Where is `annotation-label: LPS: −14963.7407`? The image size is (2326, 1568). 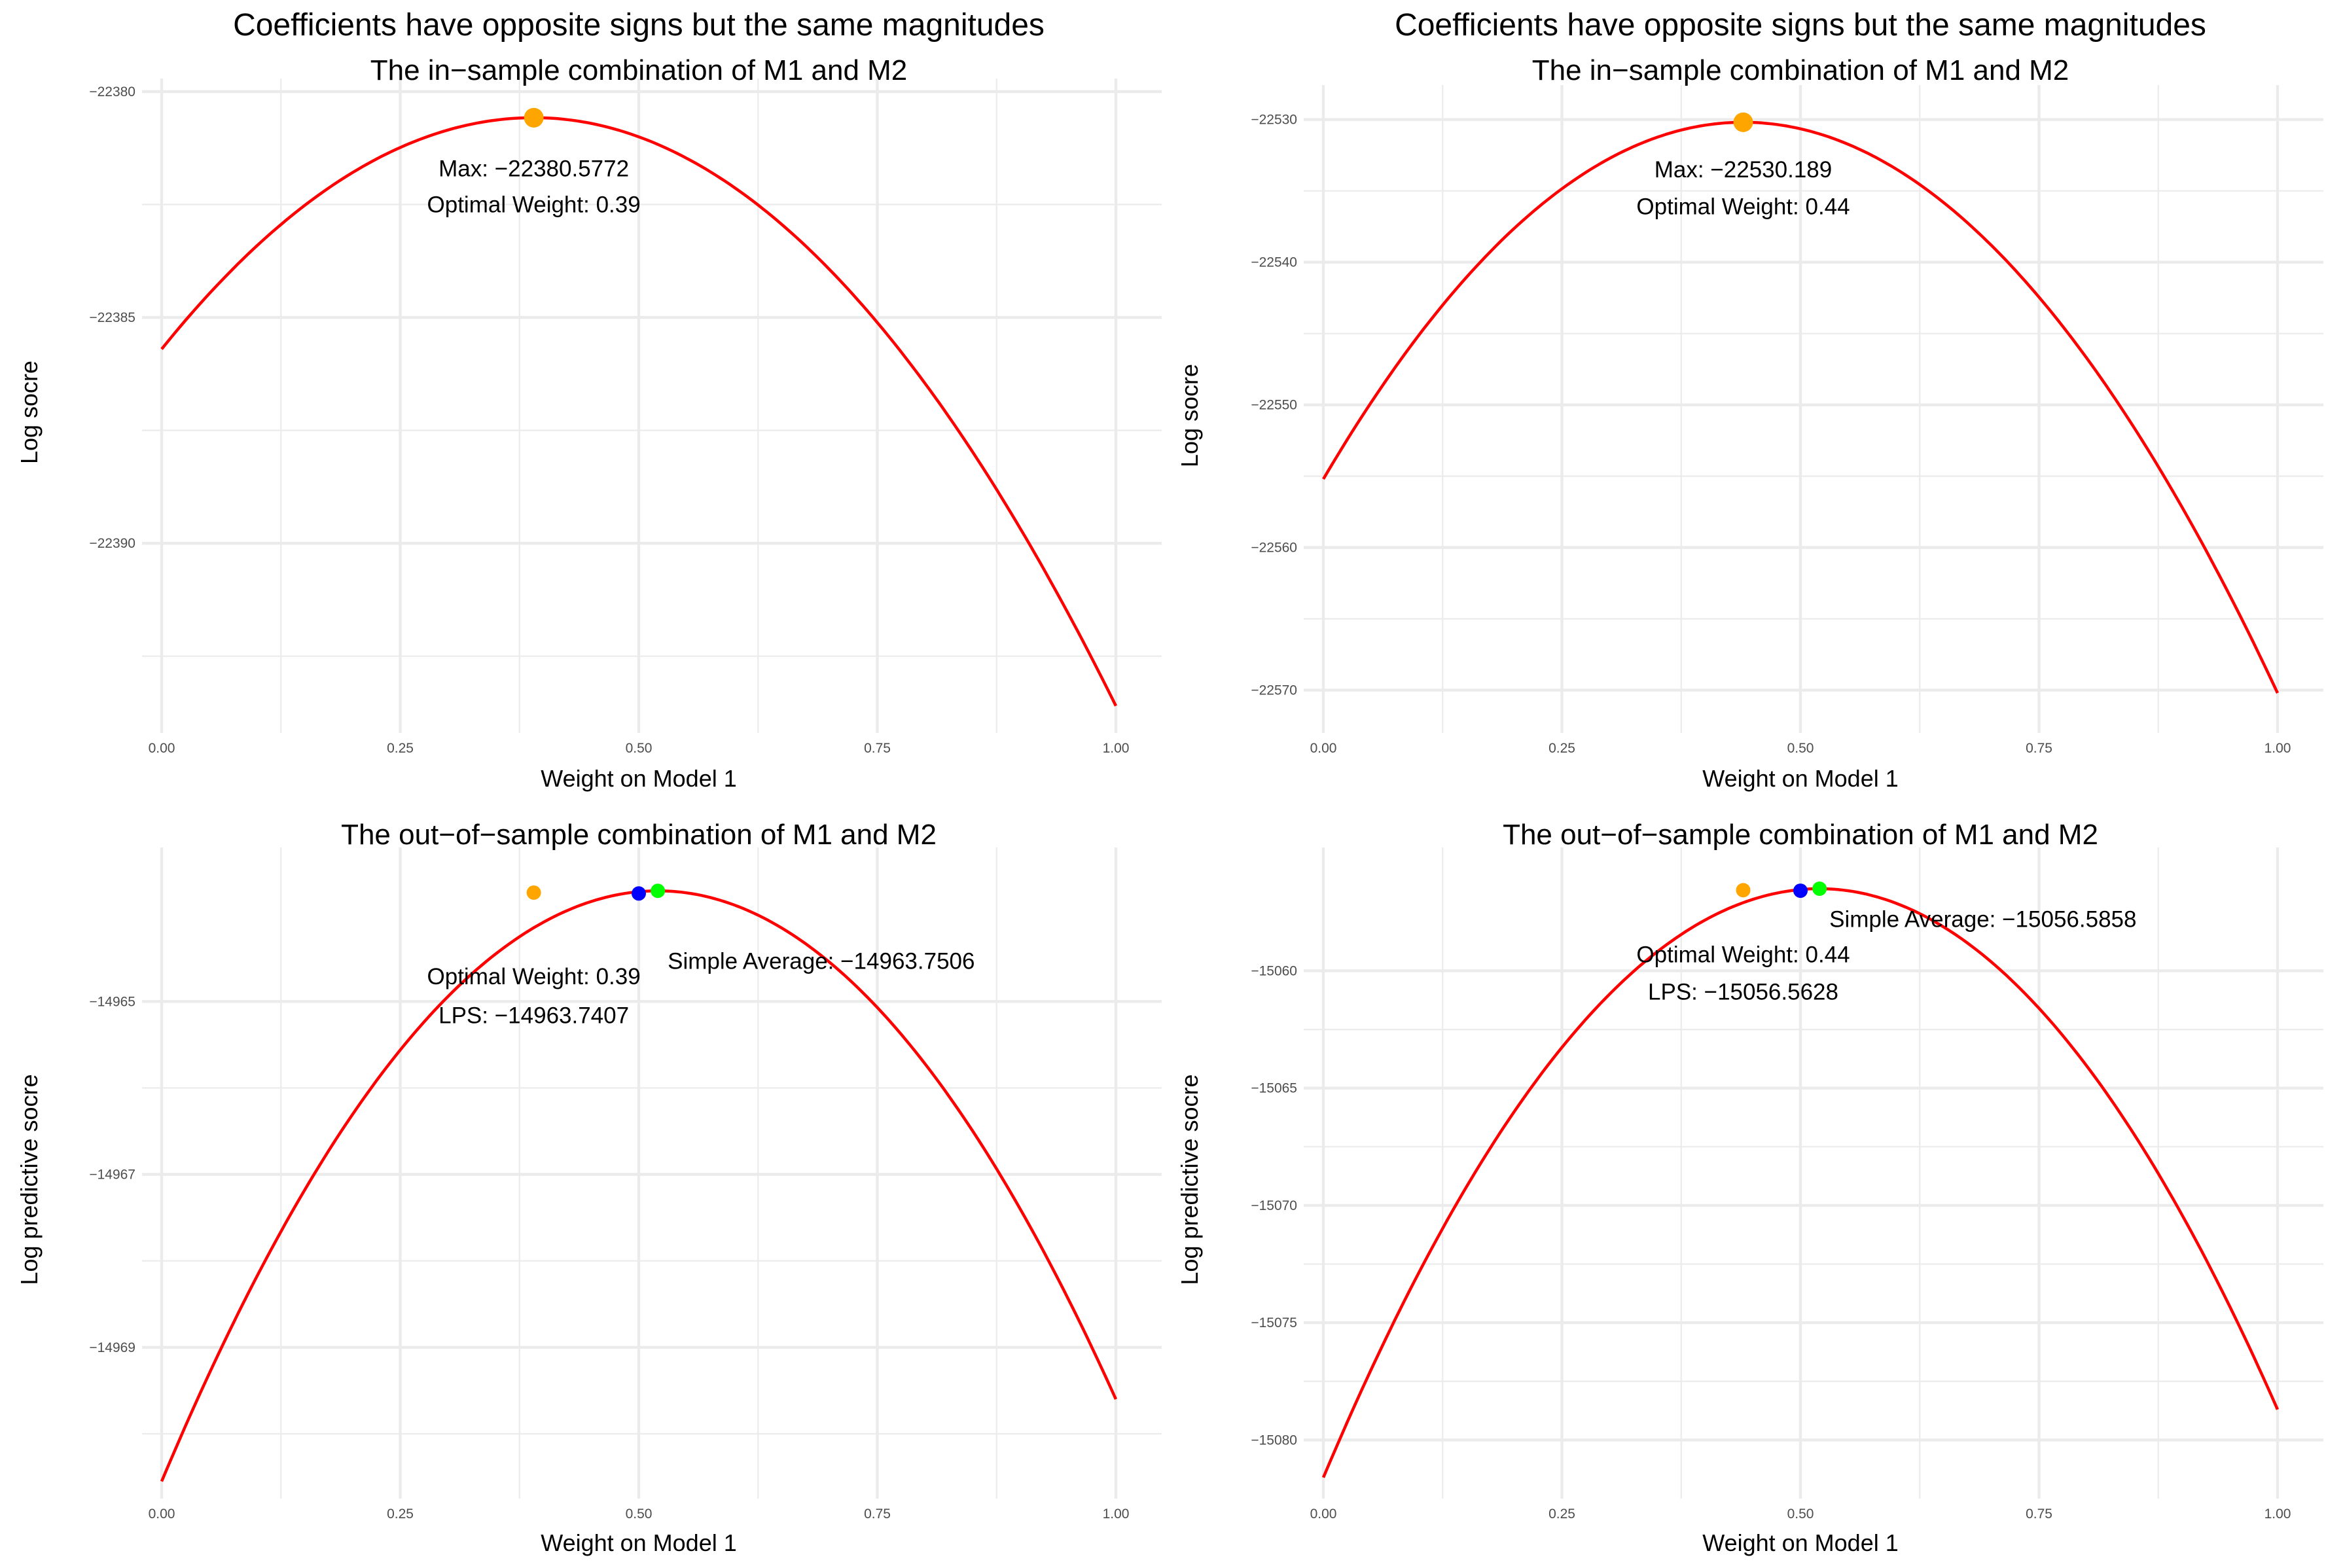 annotation-label: LPS: −14963.7407 is located at coordinates (533, 1015).